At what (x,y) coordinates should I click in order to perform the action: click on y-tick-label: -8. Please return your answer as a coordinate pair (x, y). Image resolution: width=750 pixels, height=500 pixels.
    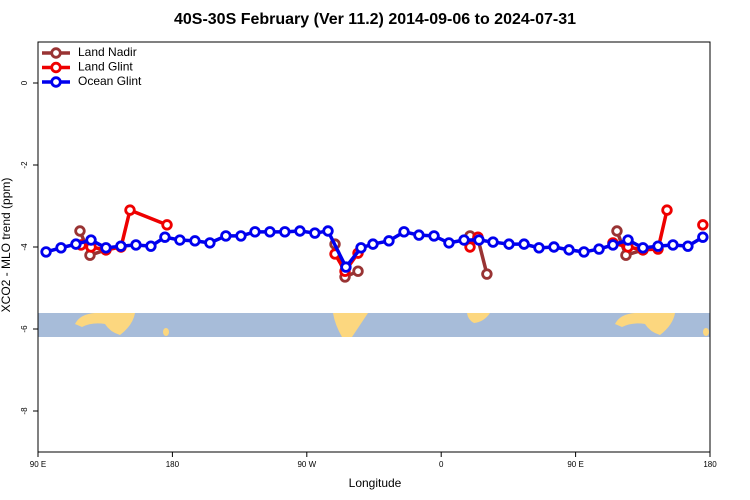
    Looking at the image, I should click on (24, 411).